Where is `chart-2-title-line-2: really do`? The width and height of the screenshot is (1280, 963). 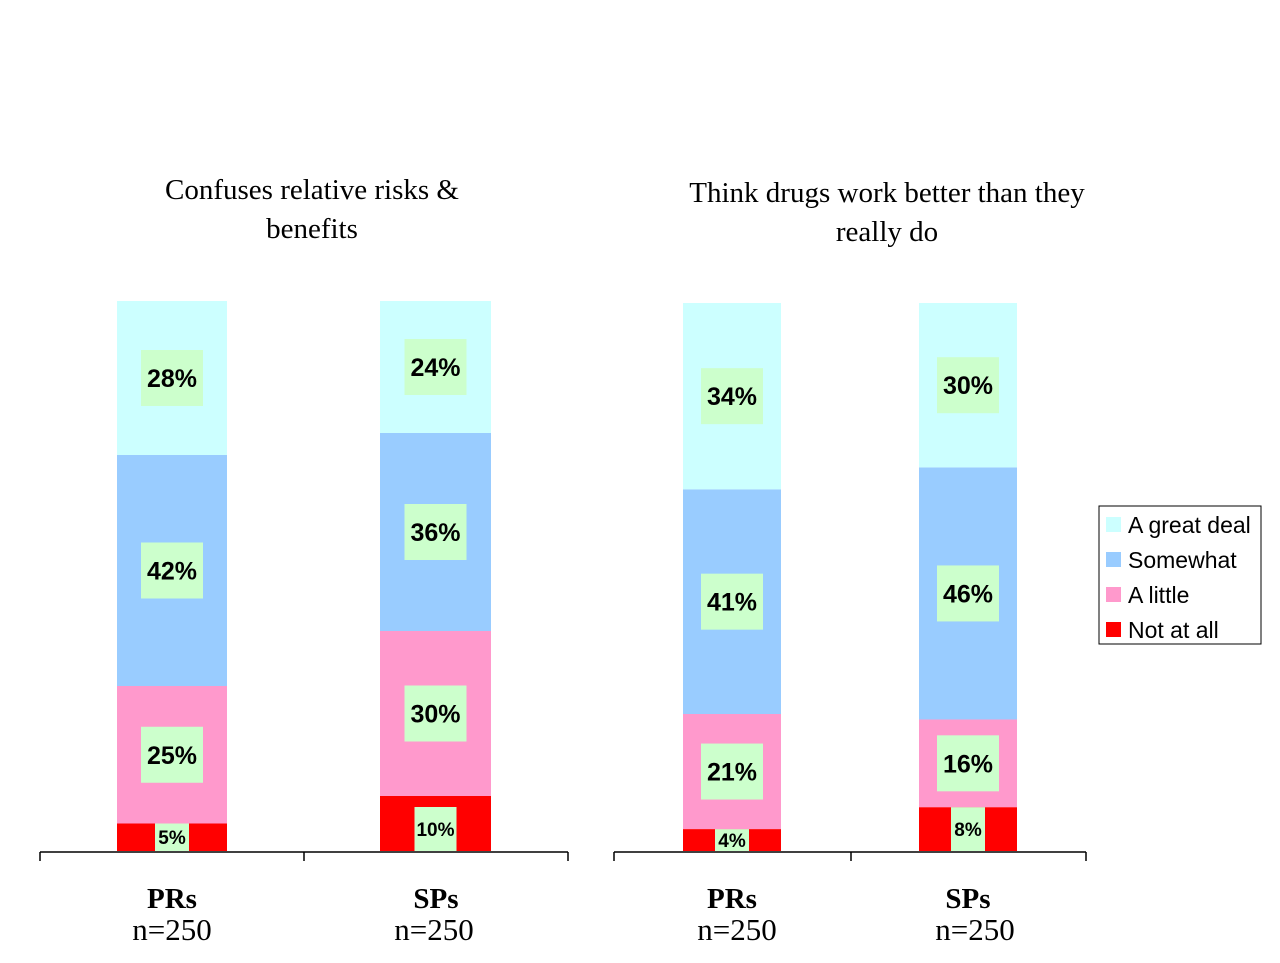
chart-2-title-line-2: really do is located at coordinates (887, 232).